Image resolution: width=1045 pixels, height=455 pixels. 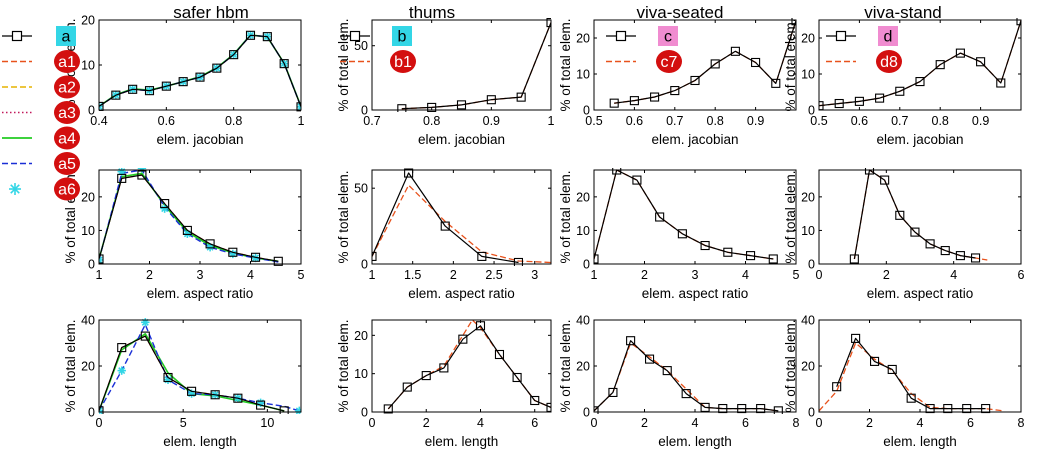 I want to click on x-tick-label: 1, so click(x=301, y=121).